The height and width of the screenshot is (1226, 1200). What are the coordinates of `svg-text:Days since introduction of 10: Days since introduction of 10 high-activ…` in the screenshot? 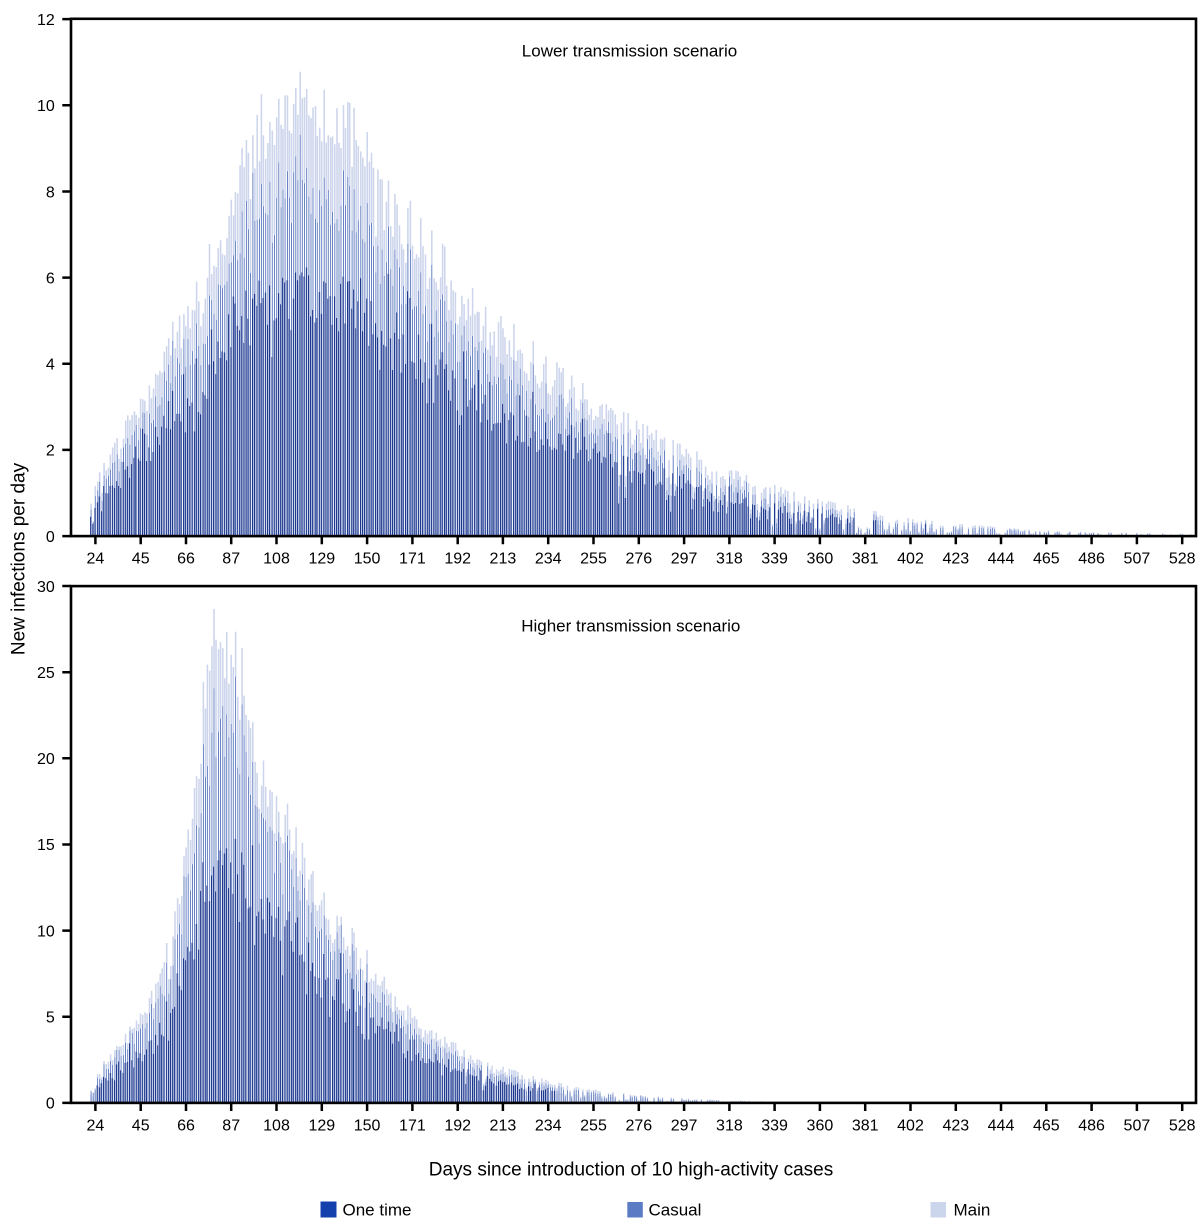 It's located at (631, 1169).